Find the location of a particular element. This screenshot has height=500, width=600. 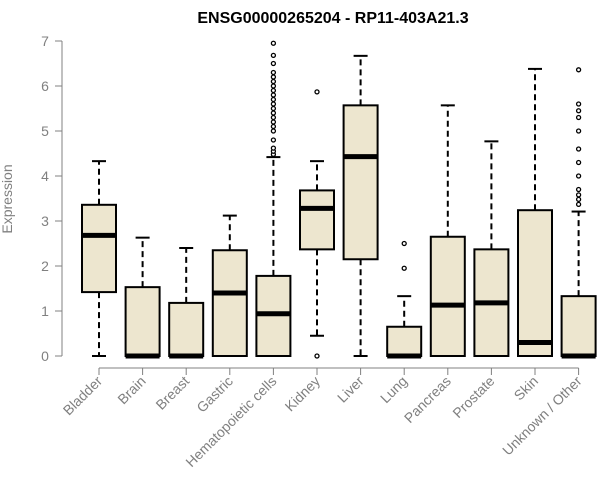

x-tick-label: Brain is located at coordinates (131, 390).